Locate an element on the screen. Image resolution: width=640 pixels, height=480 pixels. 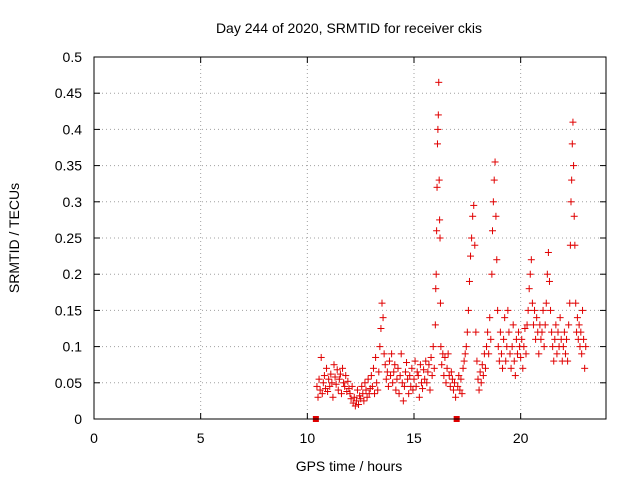
x-tick-label: 10 is located at coordinates (308, 438).